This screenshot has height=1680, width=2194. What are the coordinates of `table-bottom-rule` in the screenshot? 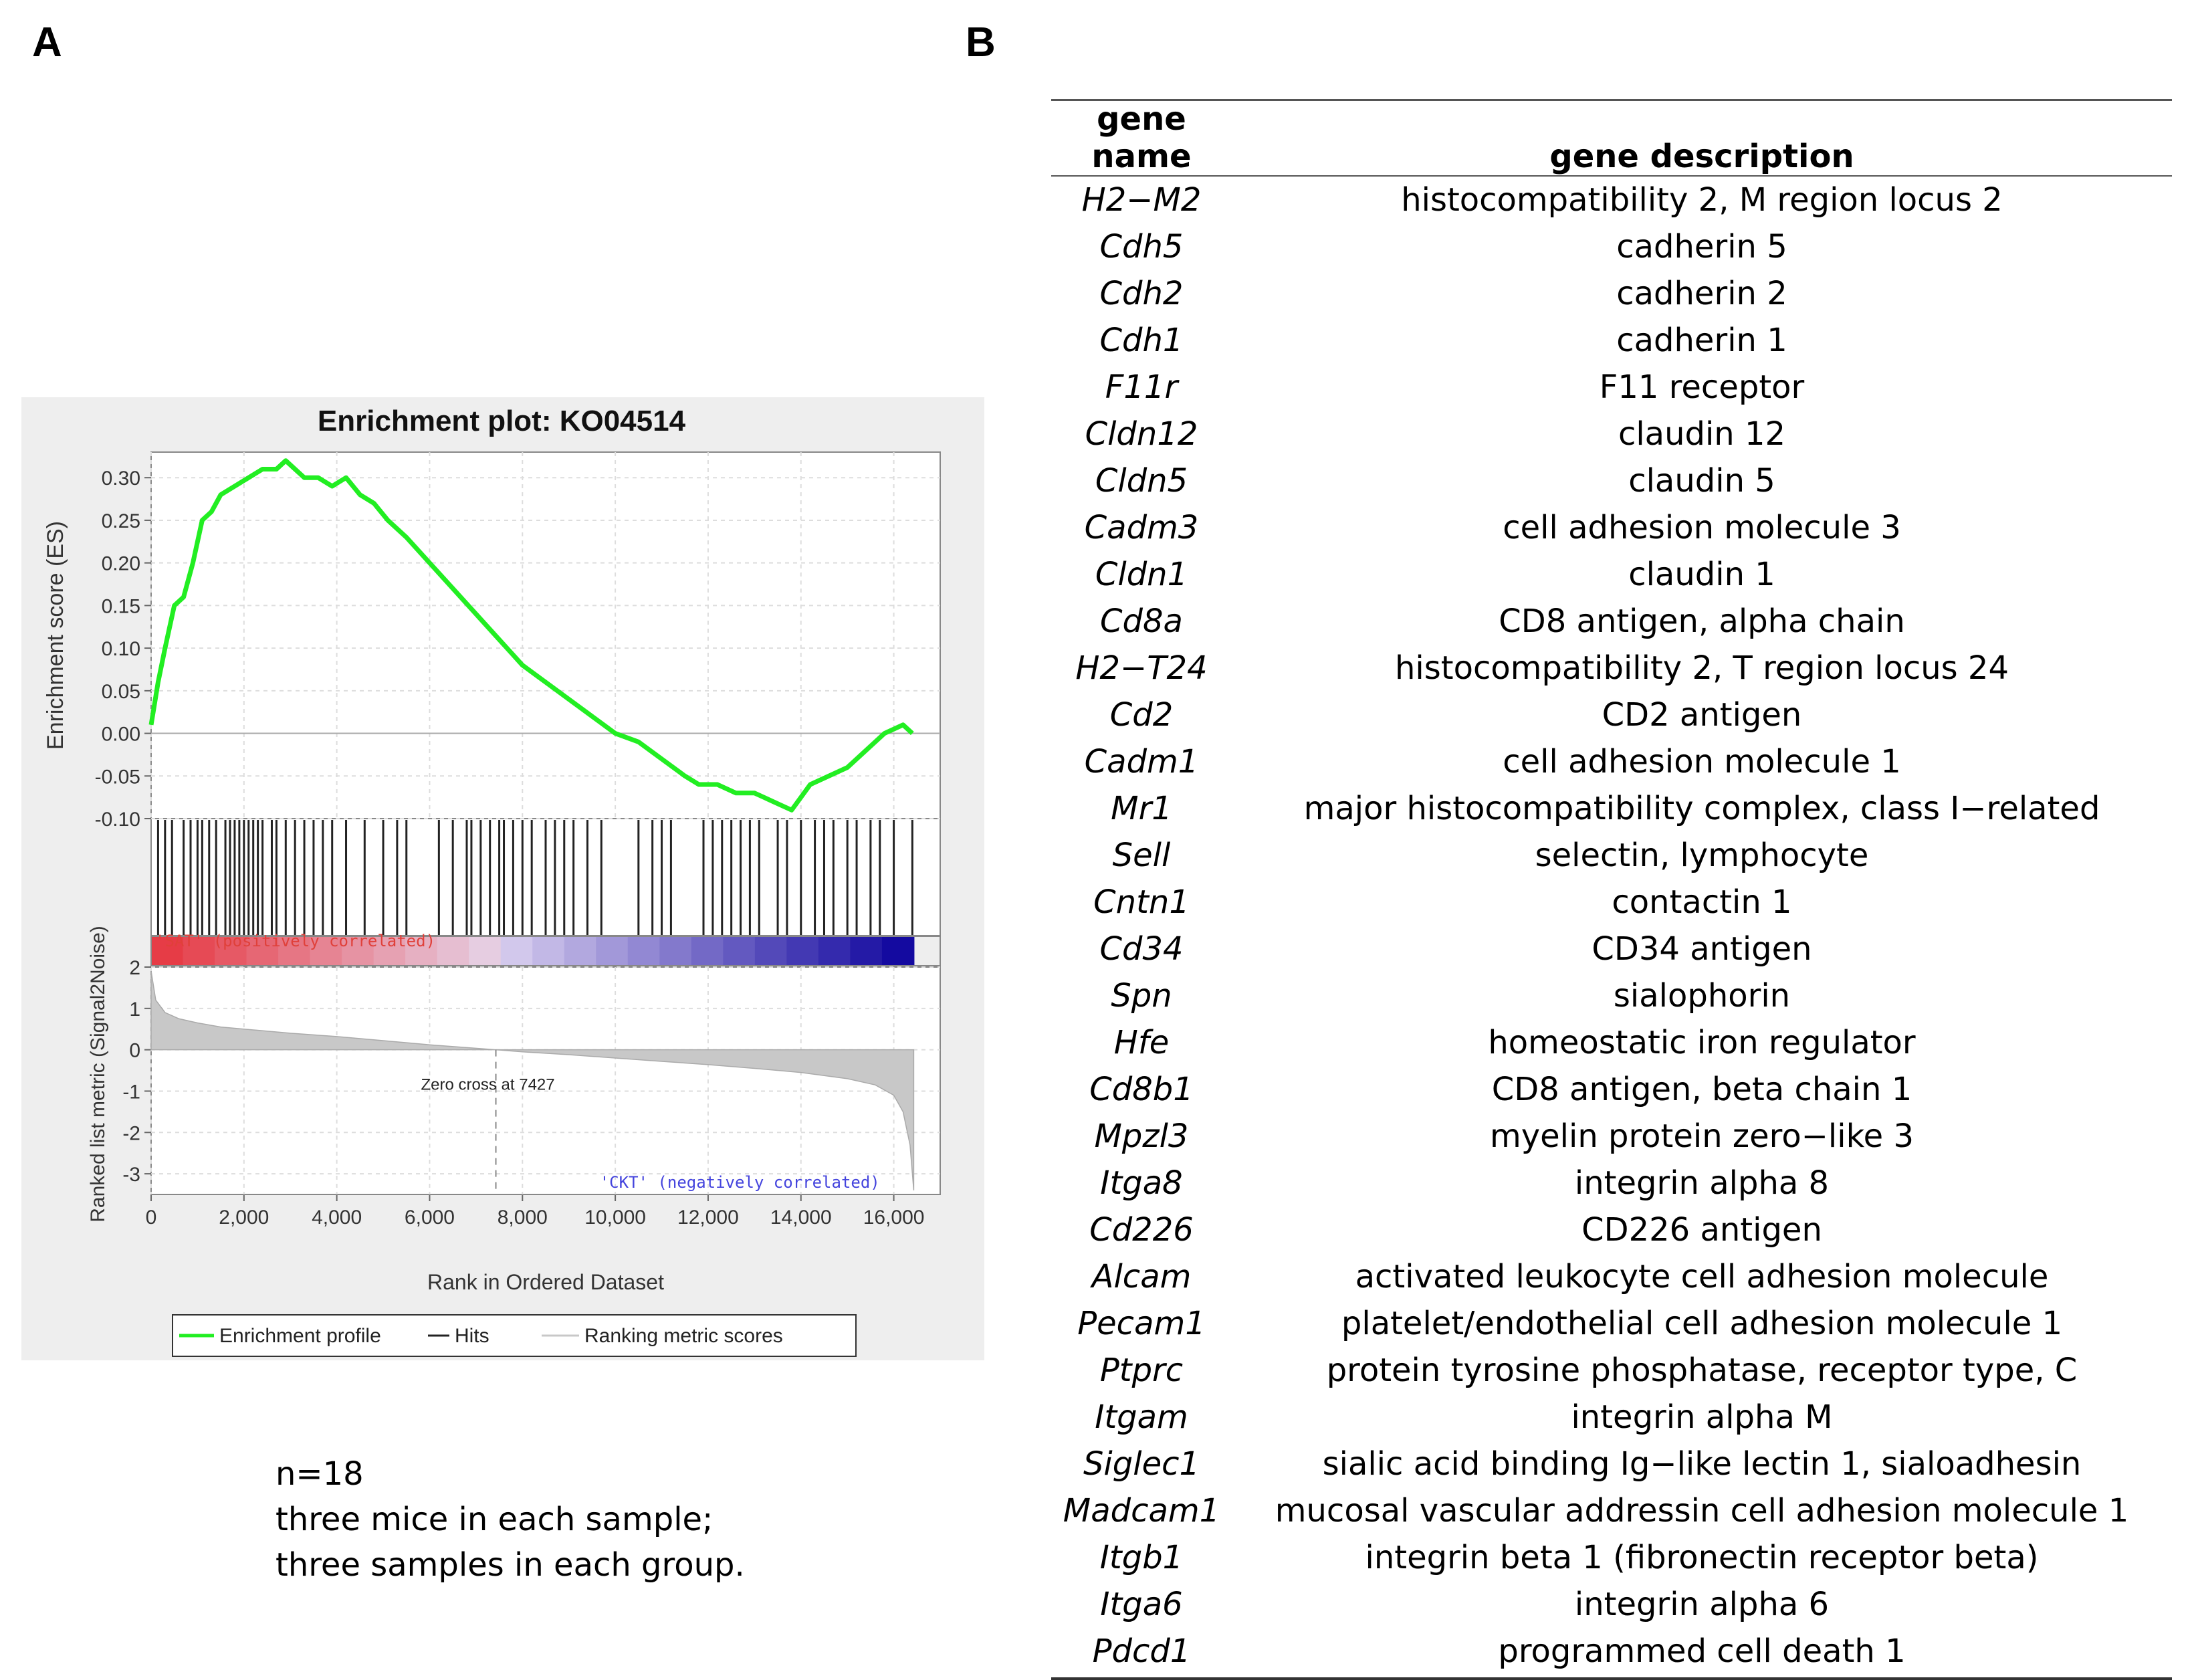 It's located at (1612, 1678).